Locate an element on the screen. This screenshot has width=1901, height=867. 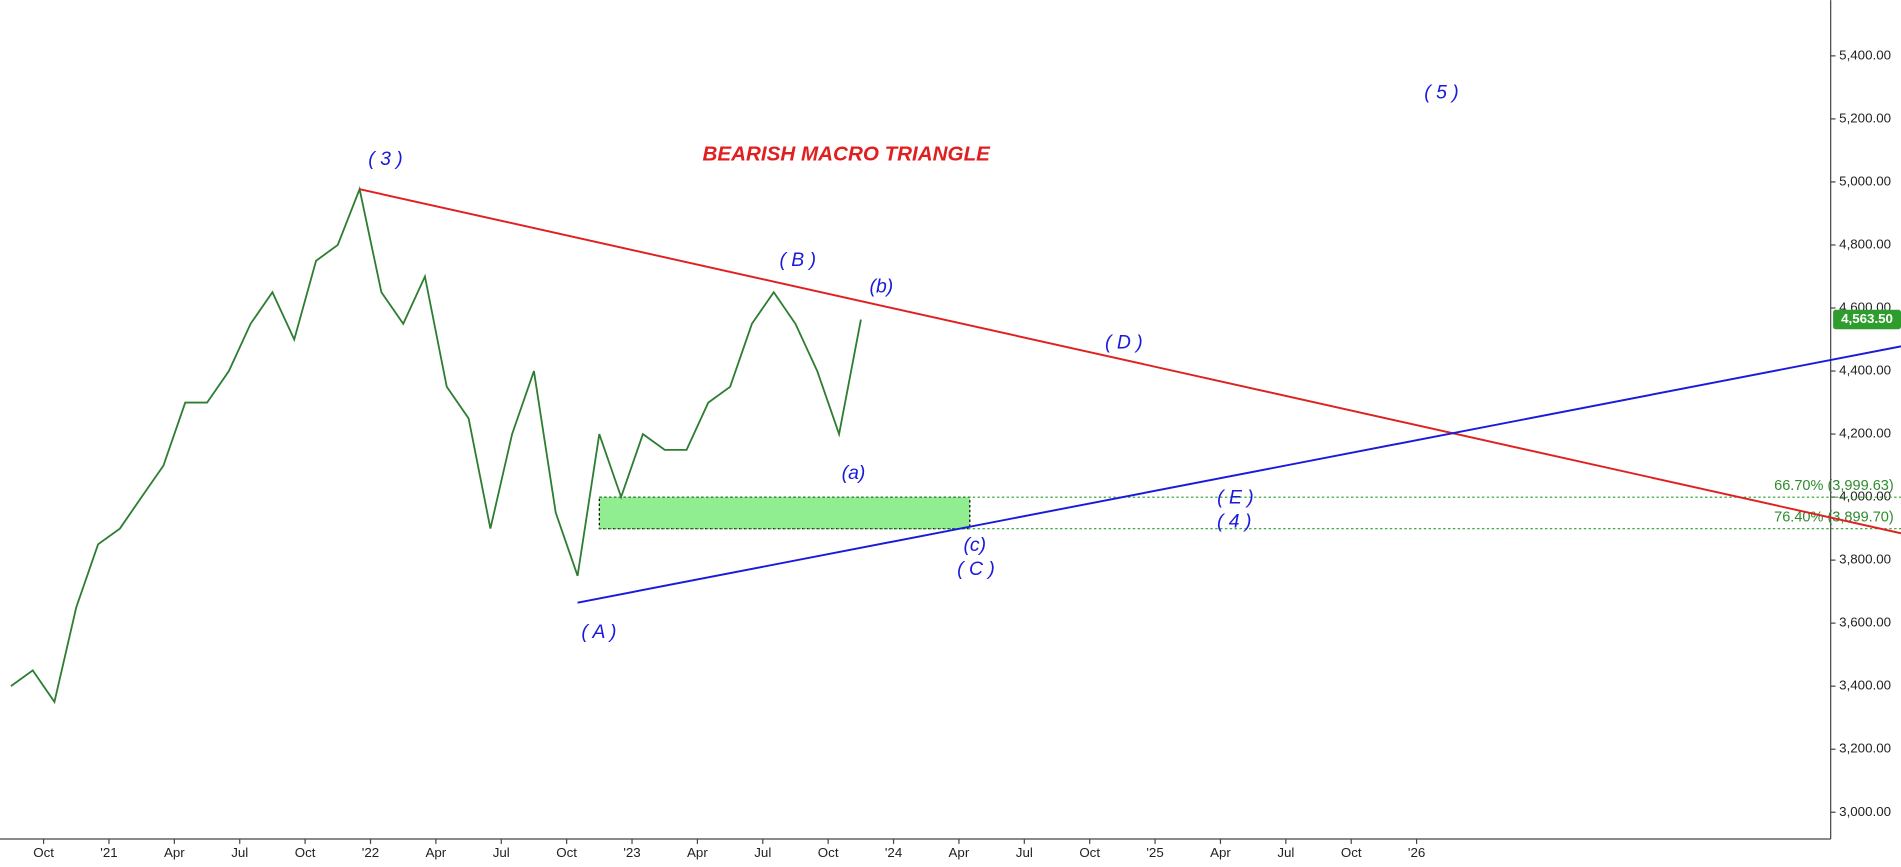
y-tick-label: 4,400.00 is located at coordinates (1865, 370).